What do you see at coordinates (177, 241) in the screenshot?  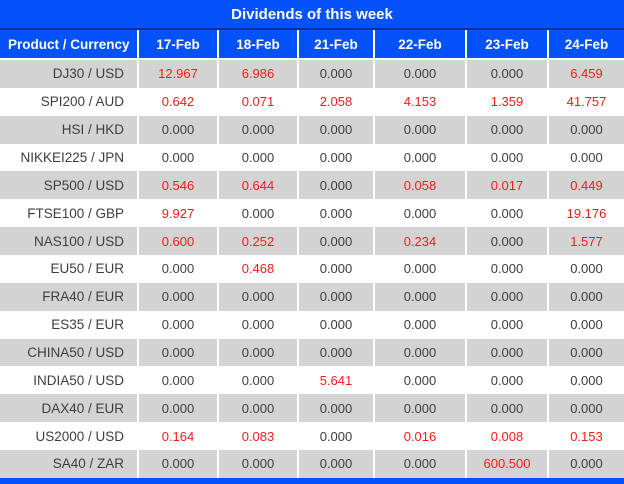 I see `dividend-value: 0.600` at bounding box center [177, 241].